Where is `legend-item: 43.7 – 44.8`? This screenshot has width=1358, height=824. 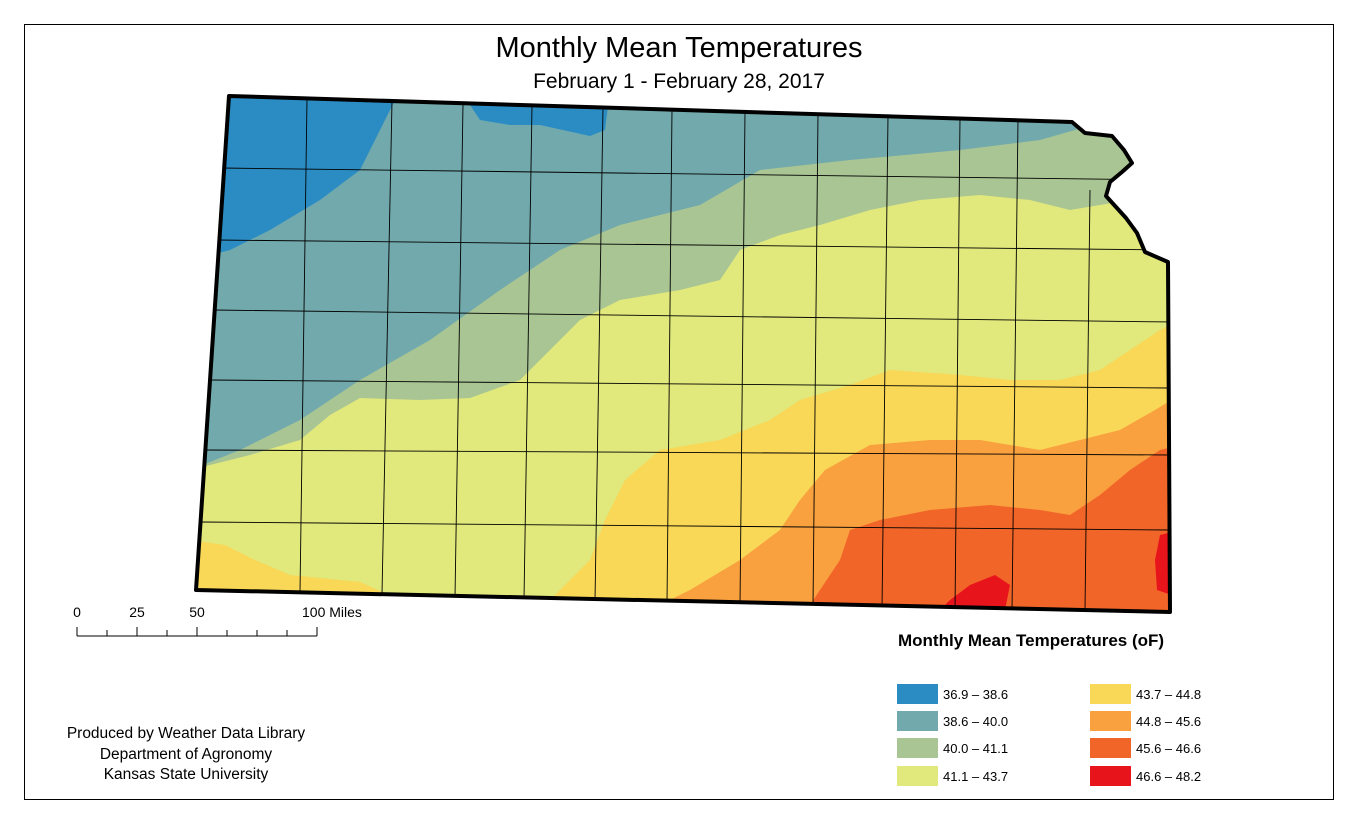
legend-item: 43.7 – 44.8 is located at coordinates (1145, 694).